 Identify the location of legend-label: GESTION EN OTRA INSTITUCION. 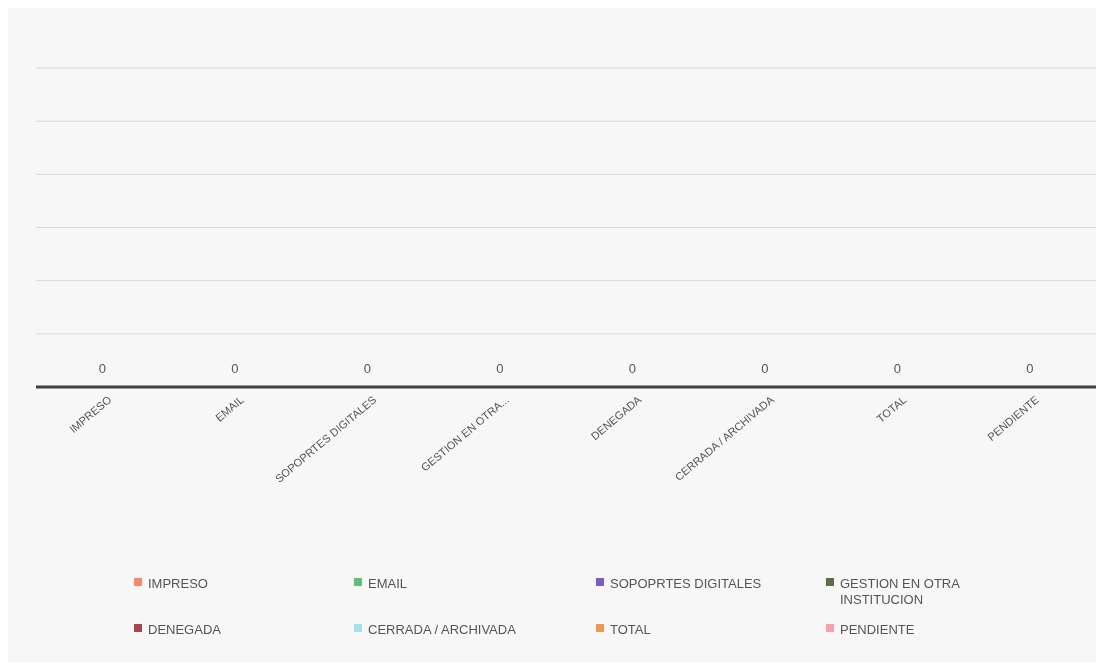
(900, 591).